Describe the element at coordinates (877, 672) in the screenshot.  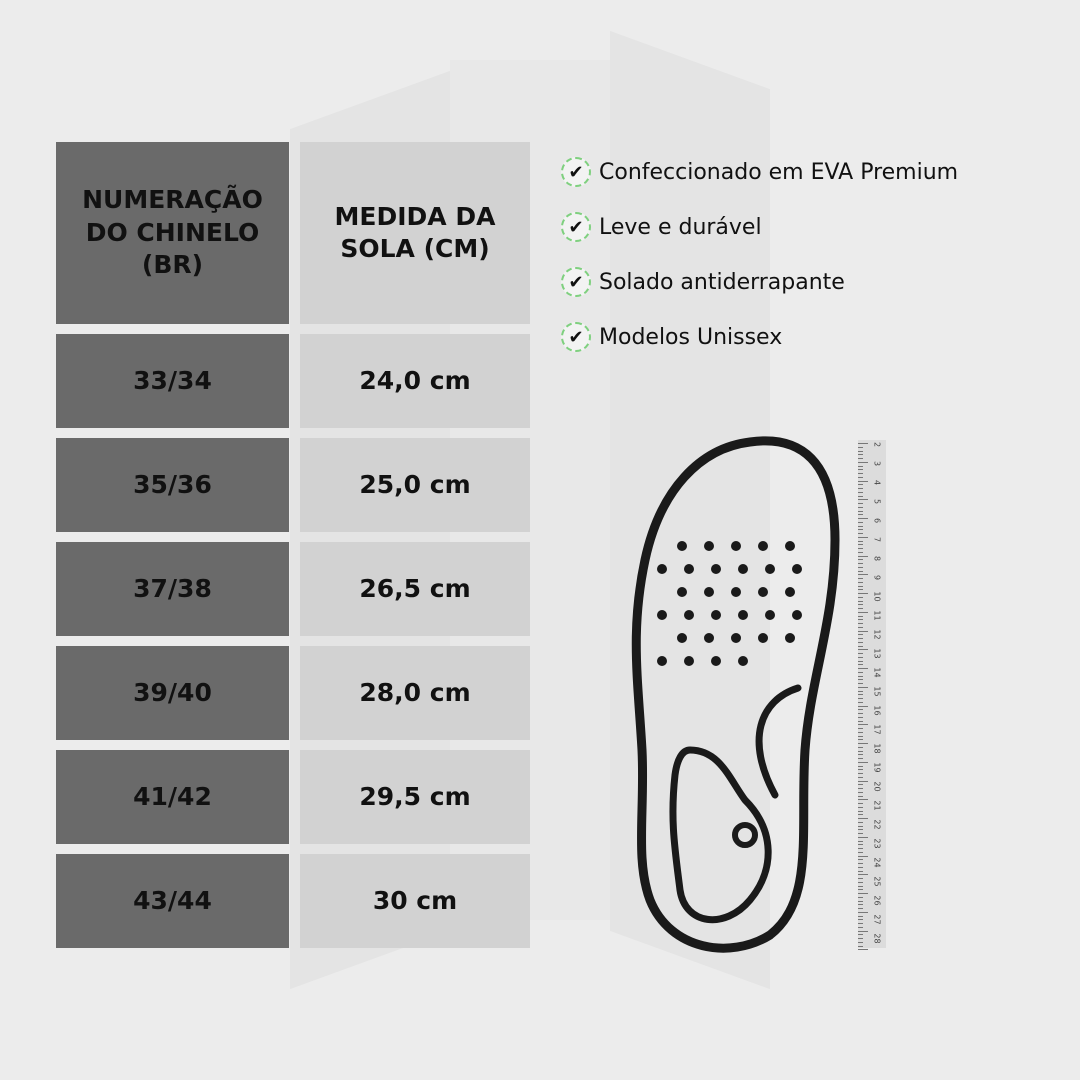
I see `ruler-label: 14` at that location.